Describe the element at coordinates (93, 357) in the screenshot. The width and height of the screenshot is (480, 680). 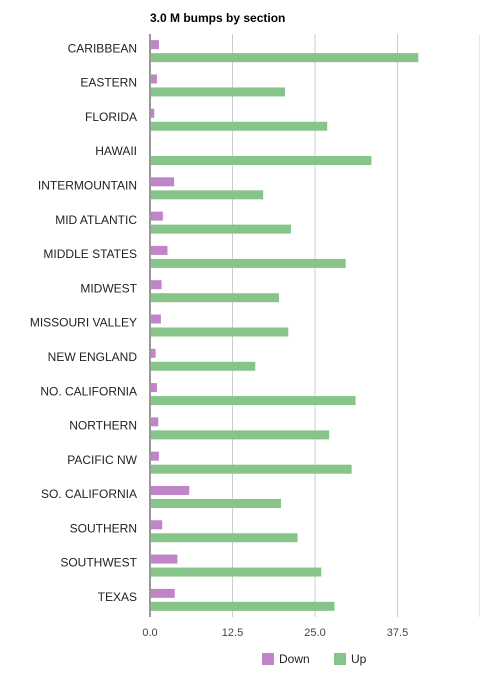
I see `category-label: NEW ENGLAND` at that location.